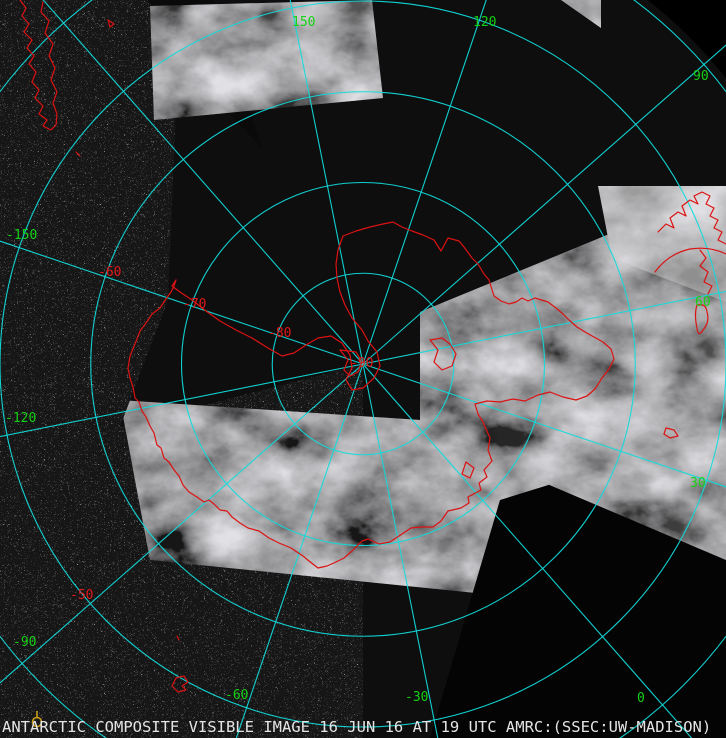 This screenshot has width=726, height=738. Describe the element at coordinates (484, 22) in the screenshot. I see `longitude-label: 120` at that location.